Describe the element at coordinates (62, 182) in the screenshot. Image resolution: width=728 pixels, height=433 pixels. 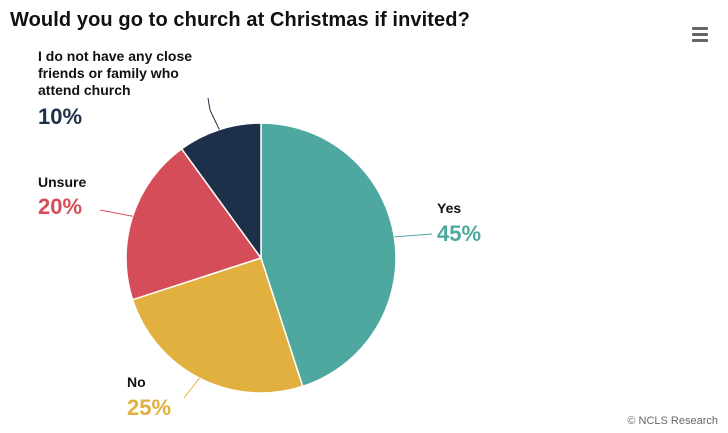
I see `slice-name-label: Unsure` at that location.